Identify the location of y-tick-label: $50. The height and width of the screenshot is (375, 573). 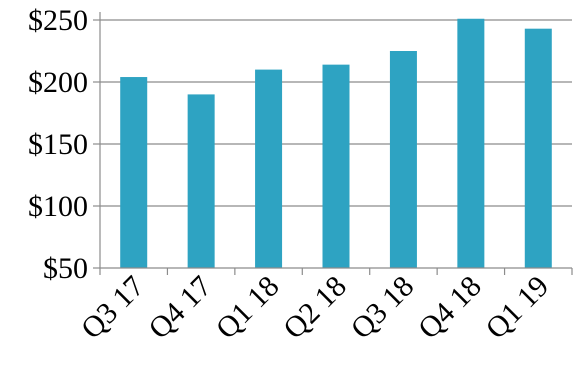
(65, 268).